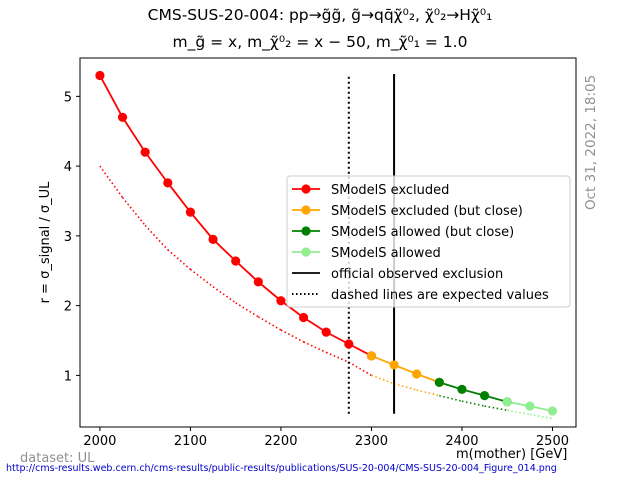 The height and width of the screenshot is (480, 640). What do you see at coordinates (45, 242) in the screenshot?
I see `y-axis-label: r = σ_signal / σ_UL` at bounding box center [45, 242].